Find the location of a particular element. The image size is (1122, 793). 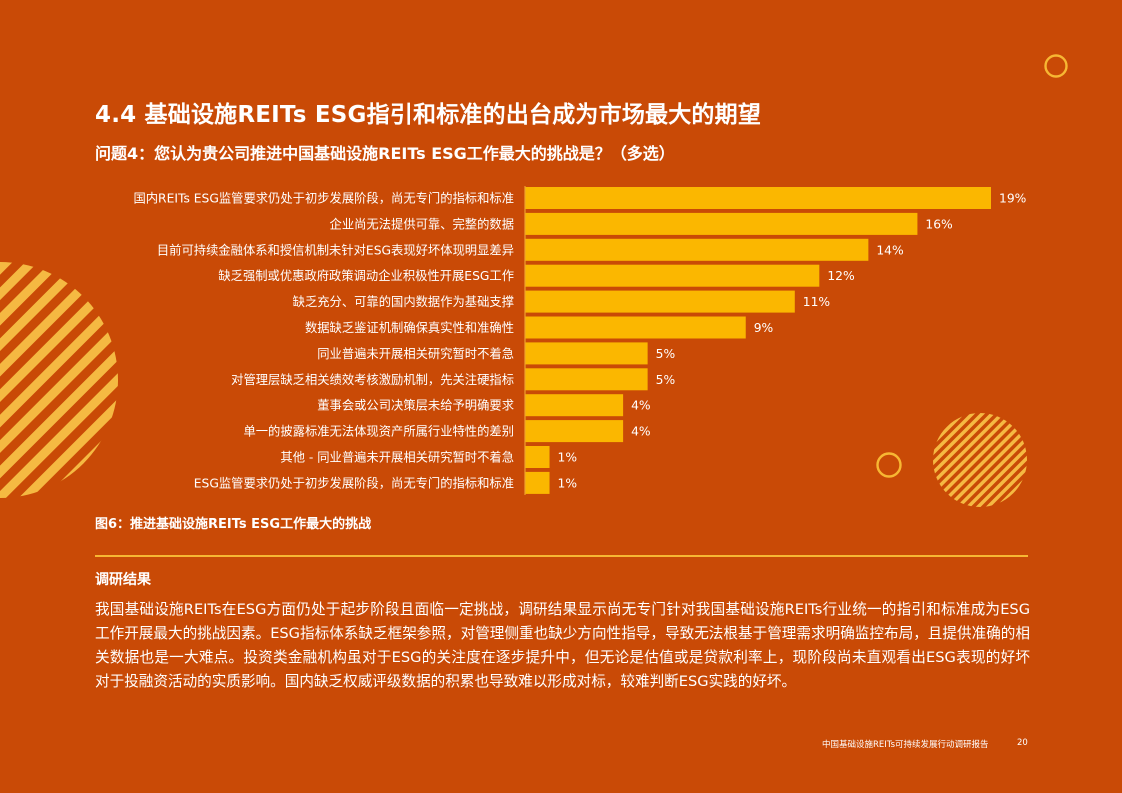

value-label: 12% is located at coordinates (840, 276).